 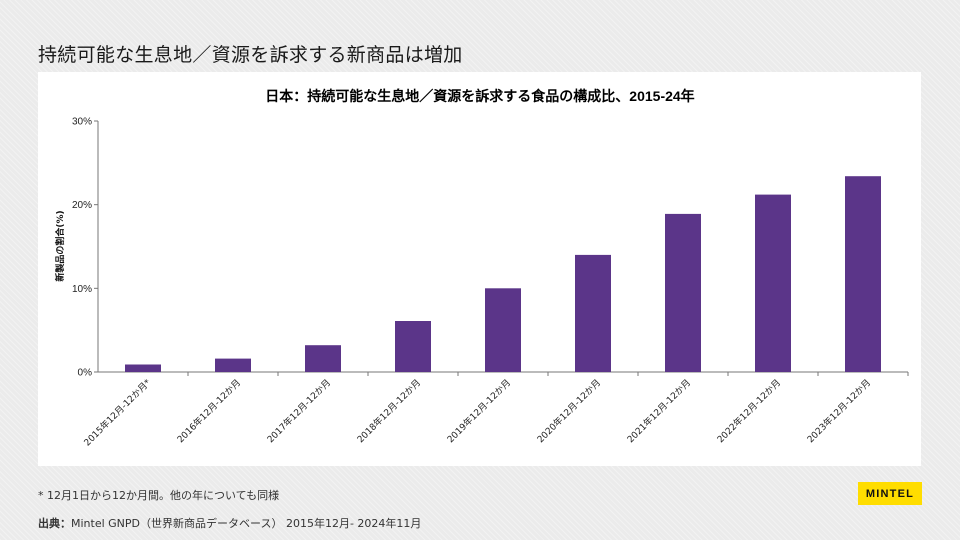 I want to click on x-tick-label: 2016年12月-12か月, so click(x=208, y=411).